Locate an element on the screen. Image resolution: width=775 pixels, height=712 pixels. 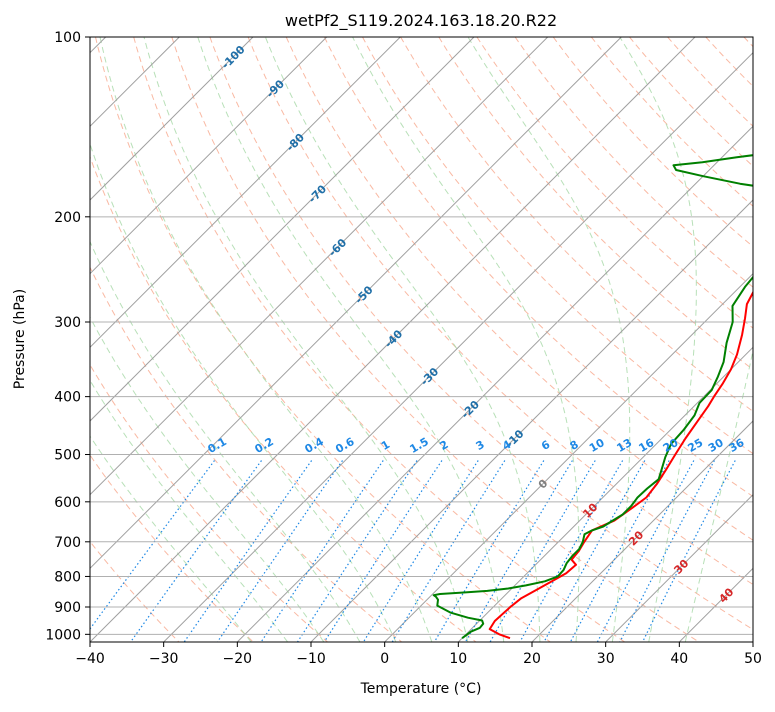
y-axis-label: Pressure (hPa) is located at coordinates (20, 339).